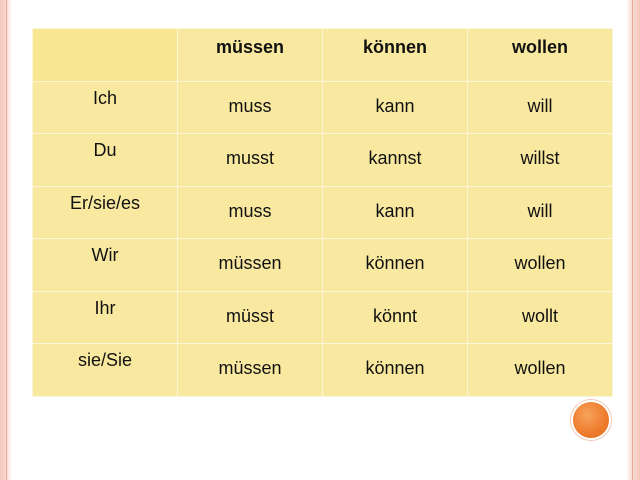  Describe the element at coordinates (105, 107) in the screenshot. I see `pronoun-cell: Ich` at that location.